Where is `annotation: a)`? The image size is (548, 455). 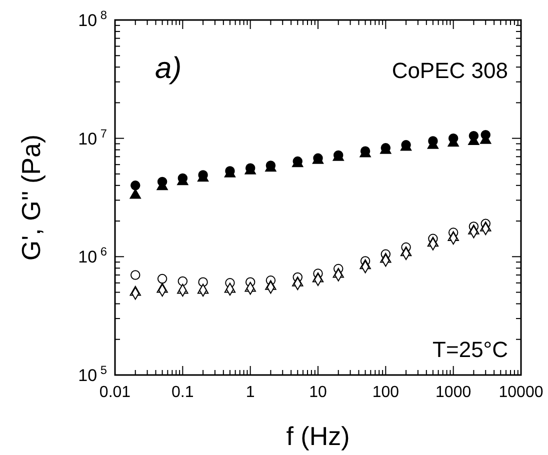
annotation: a) is located at coordinates (168, 68).